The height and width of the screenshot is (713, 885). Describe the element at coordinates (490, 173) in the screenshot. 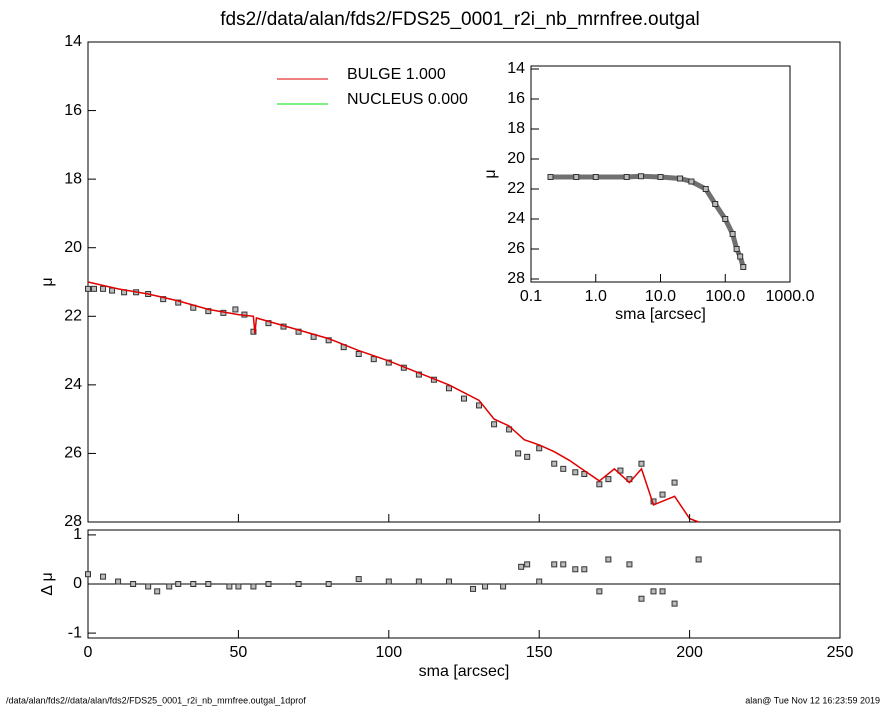

I see `y-axis-label: μ` at that location.